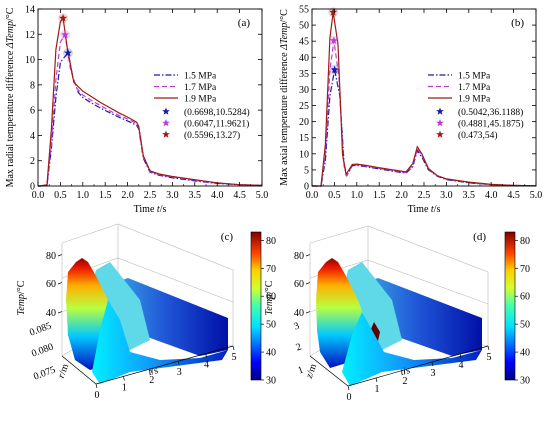 The height and width of the screenshot is (422, 550). What do you see at coordinates (44, 373) in the screenshot?
I see `y-tick-label-c-0: 0.075` at bounding box center [44, 373].